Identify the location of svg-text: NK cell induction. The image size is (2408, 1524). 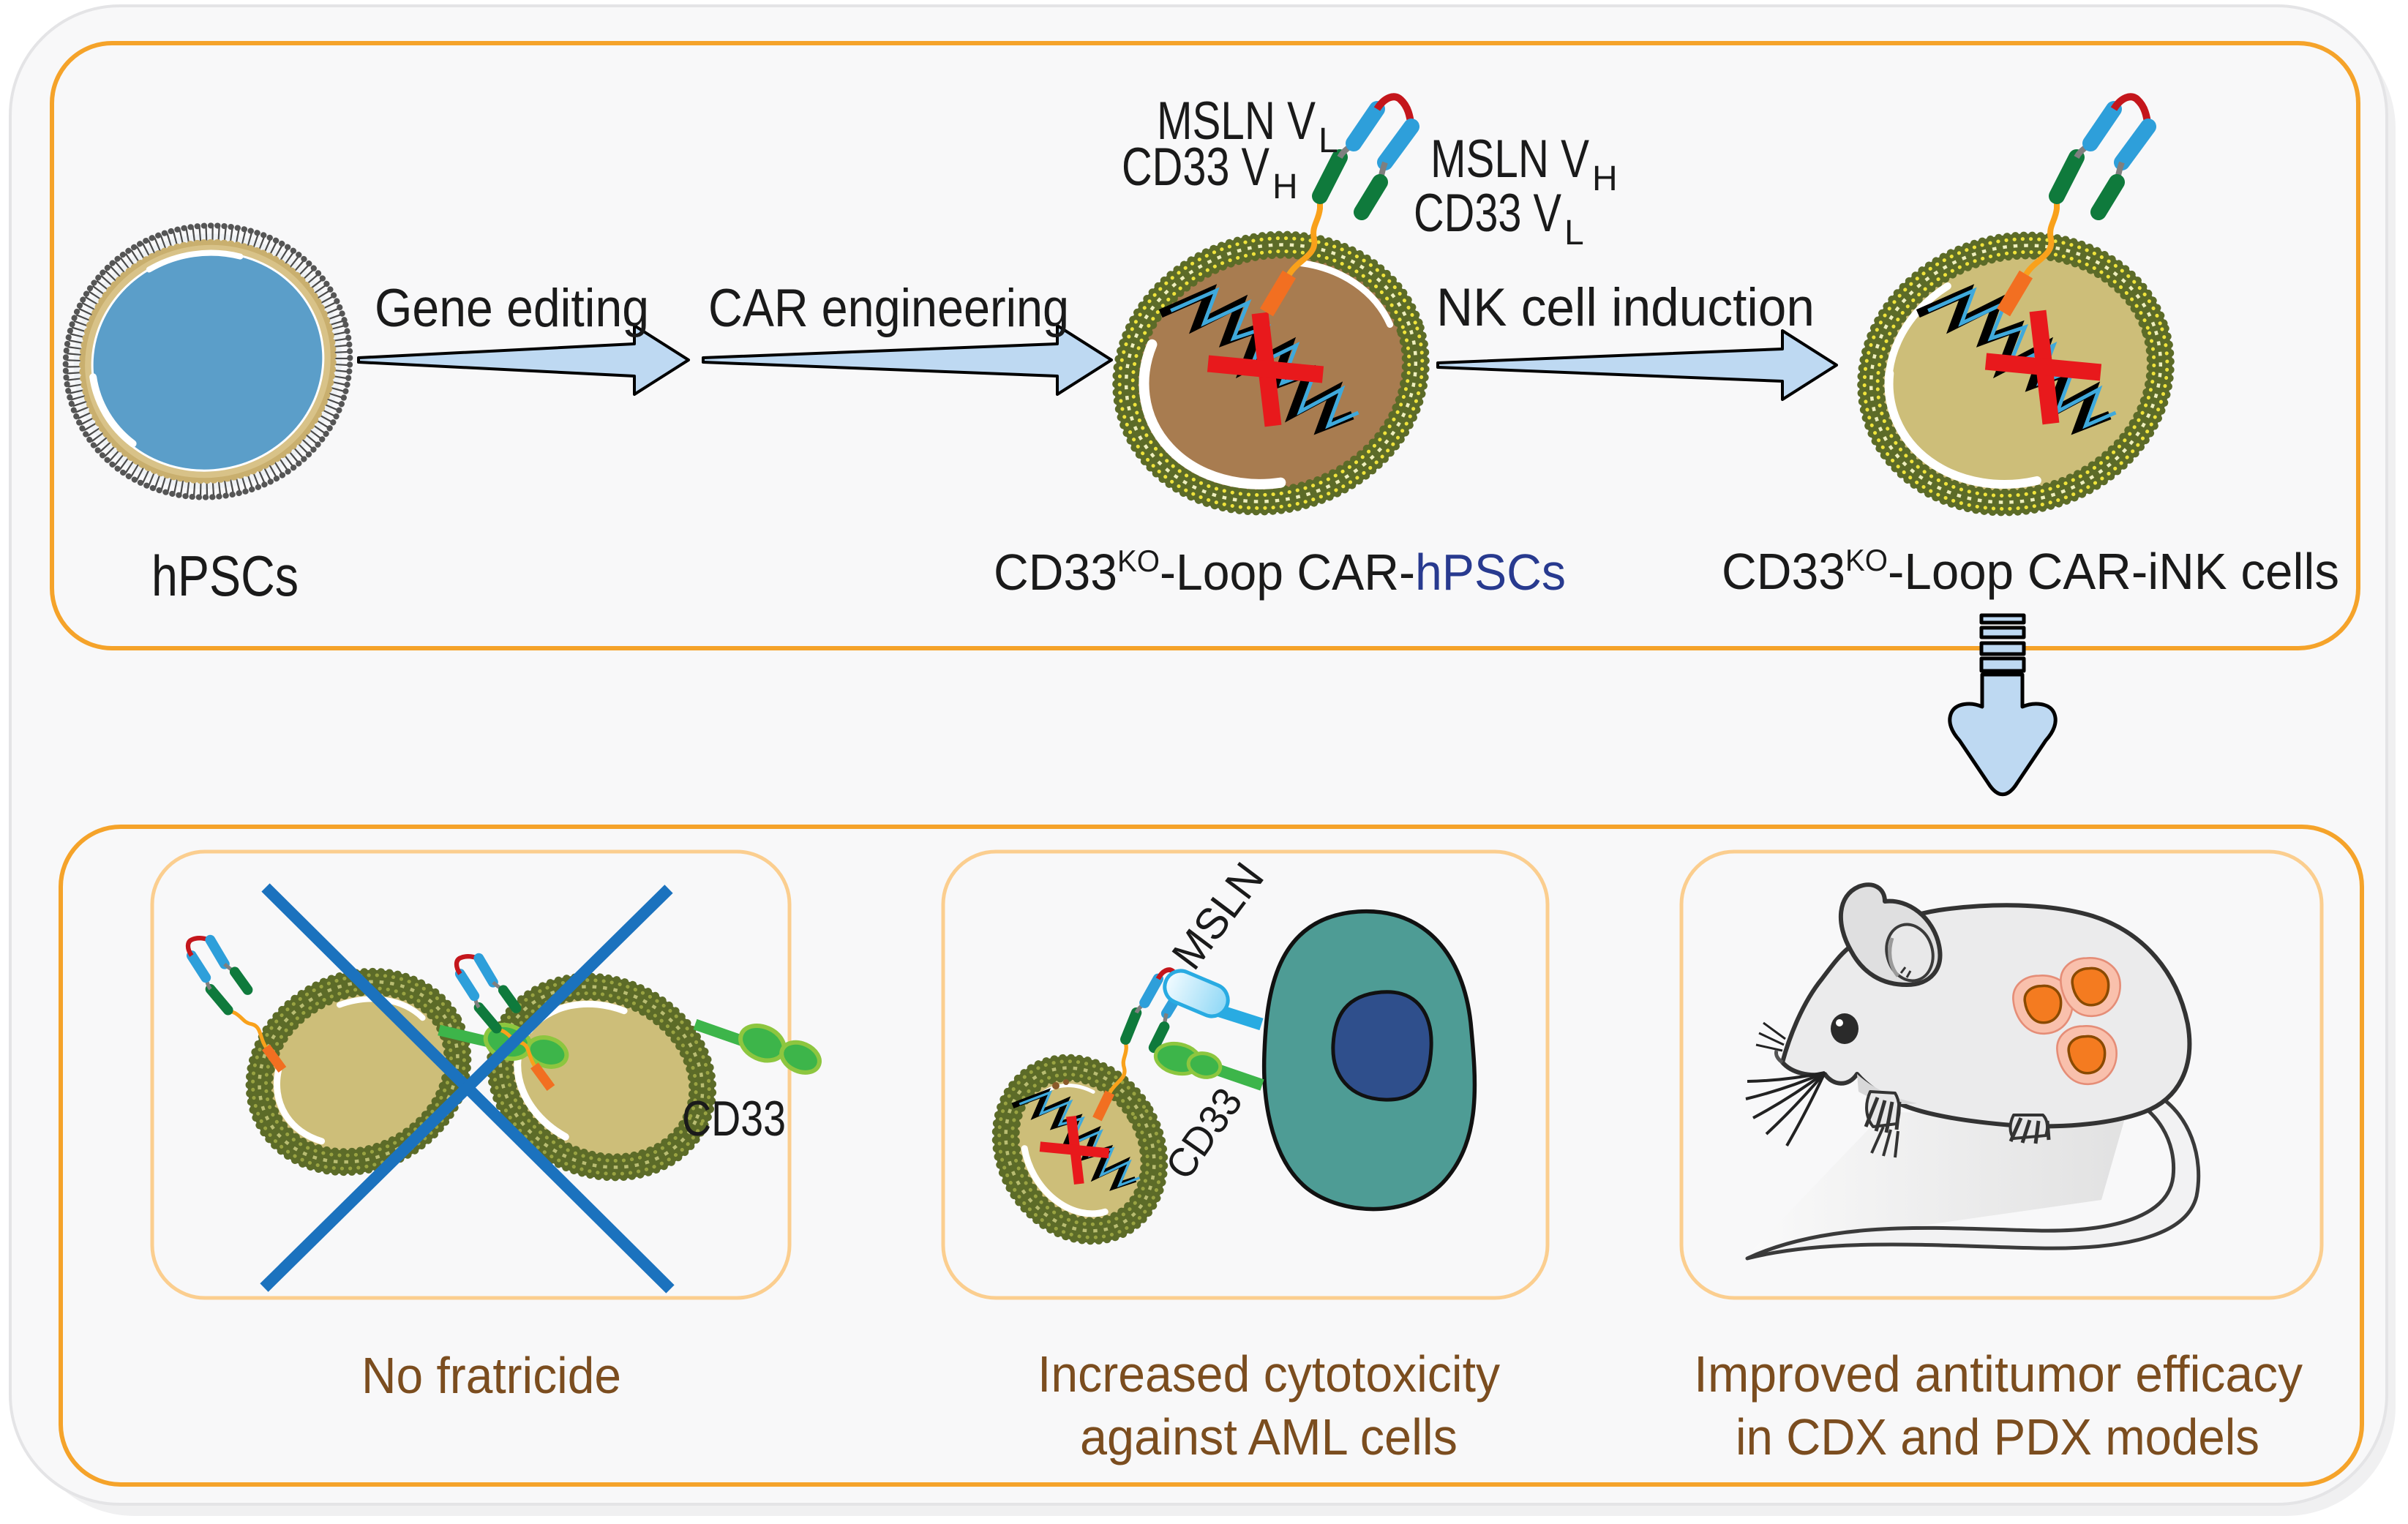
(1625, 307).